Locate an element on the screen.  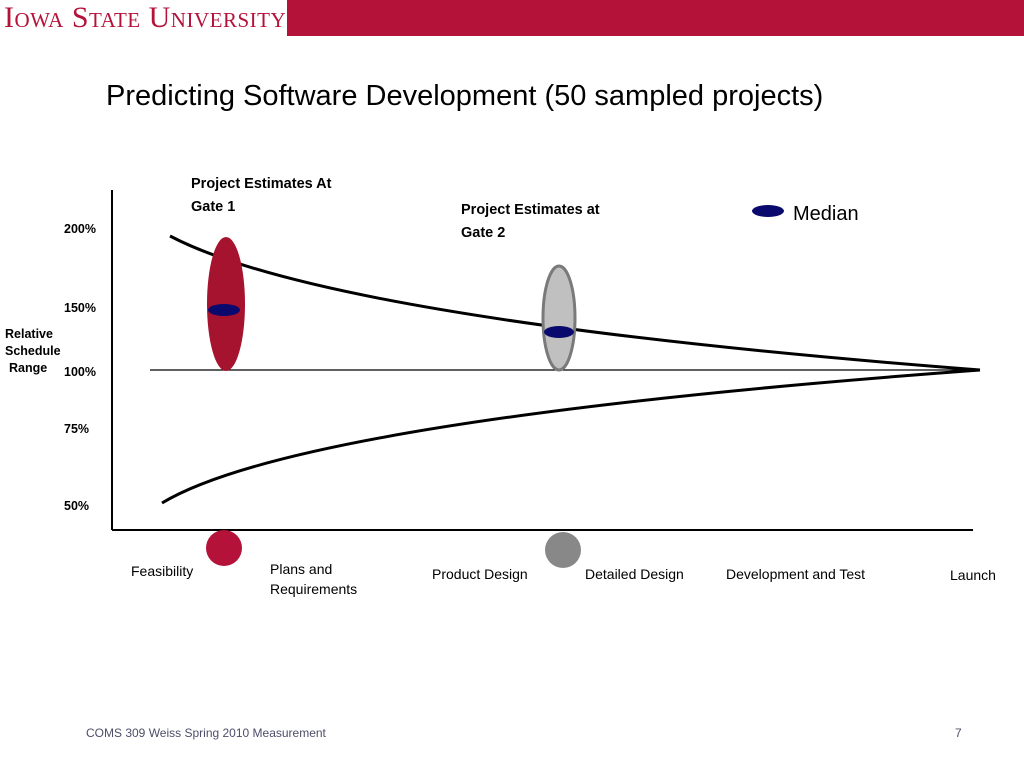
y-tick-200: 200% is located at coordinates (80, 229).